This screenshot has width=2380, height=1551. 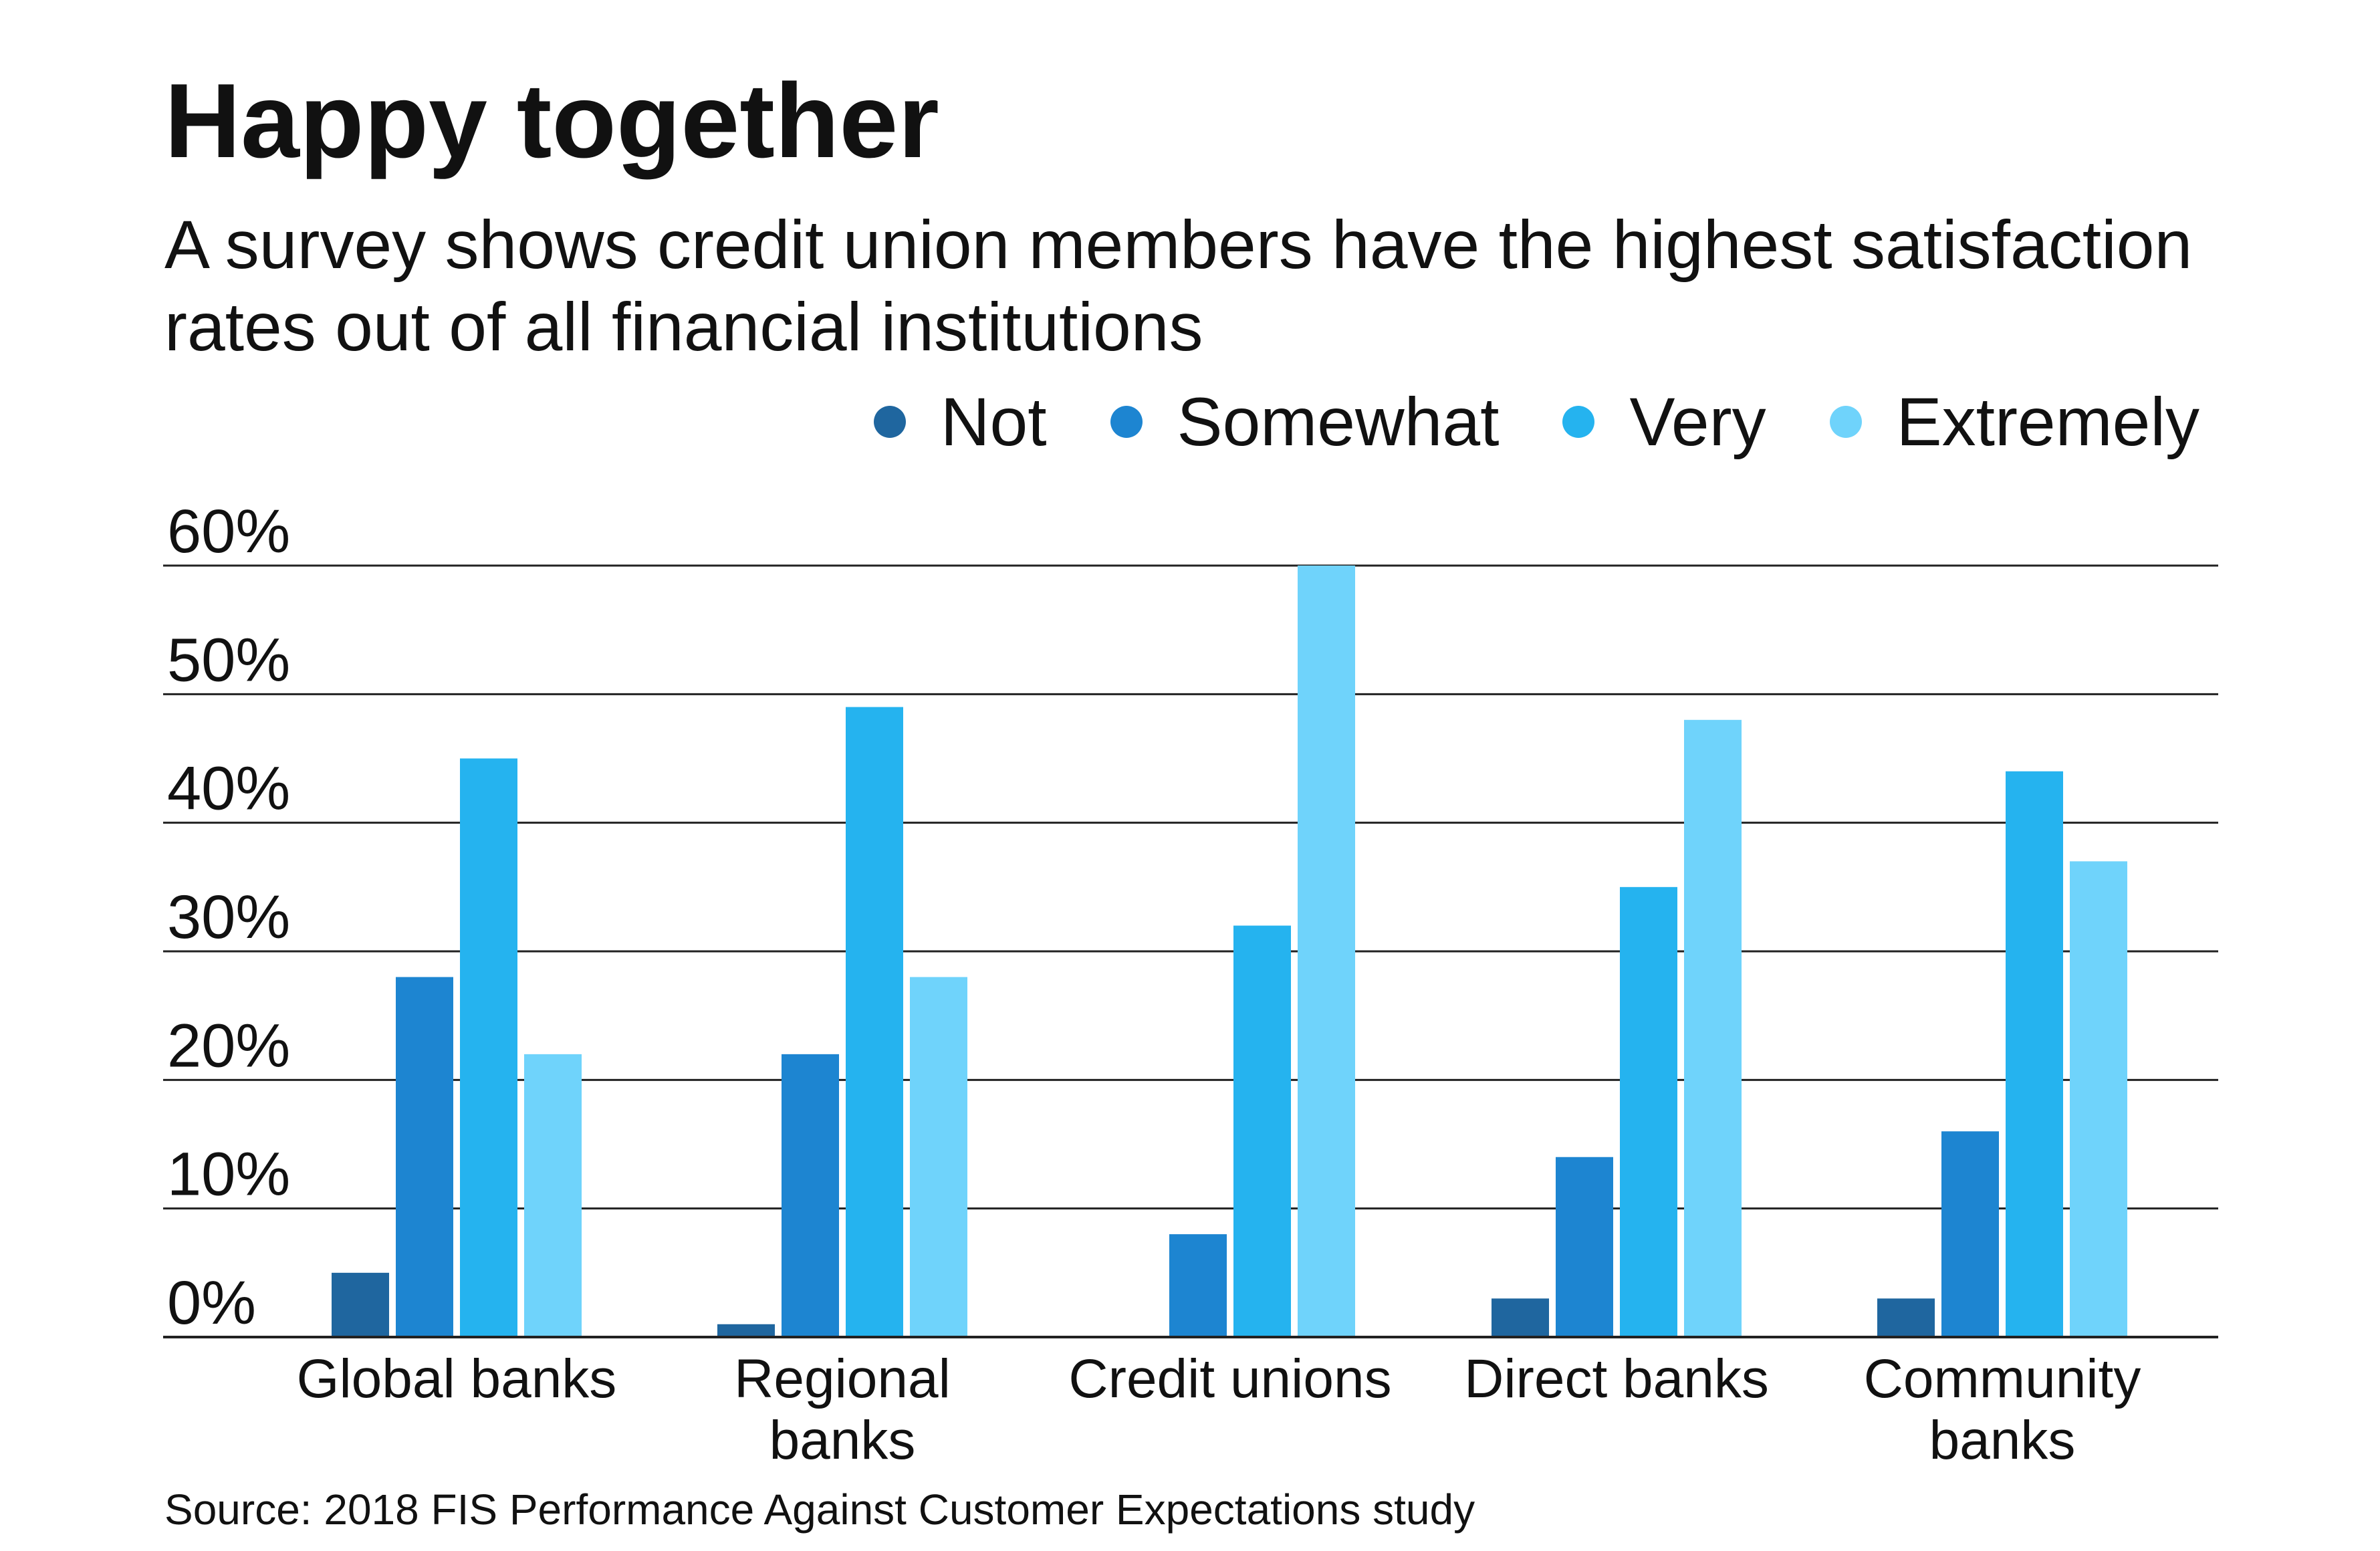 I want to click on chart-title: Happy together, so click(x=551, y=121).